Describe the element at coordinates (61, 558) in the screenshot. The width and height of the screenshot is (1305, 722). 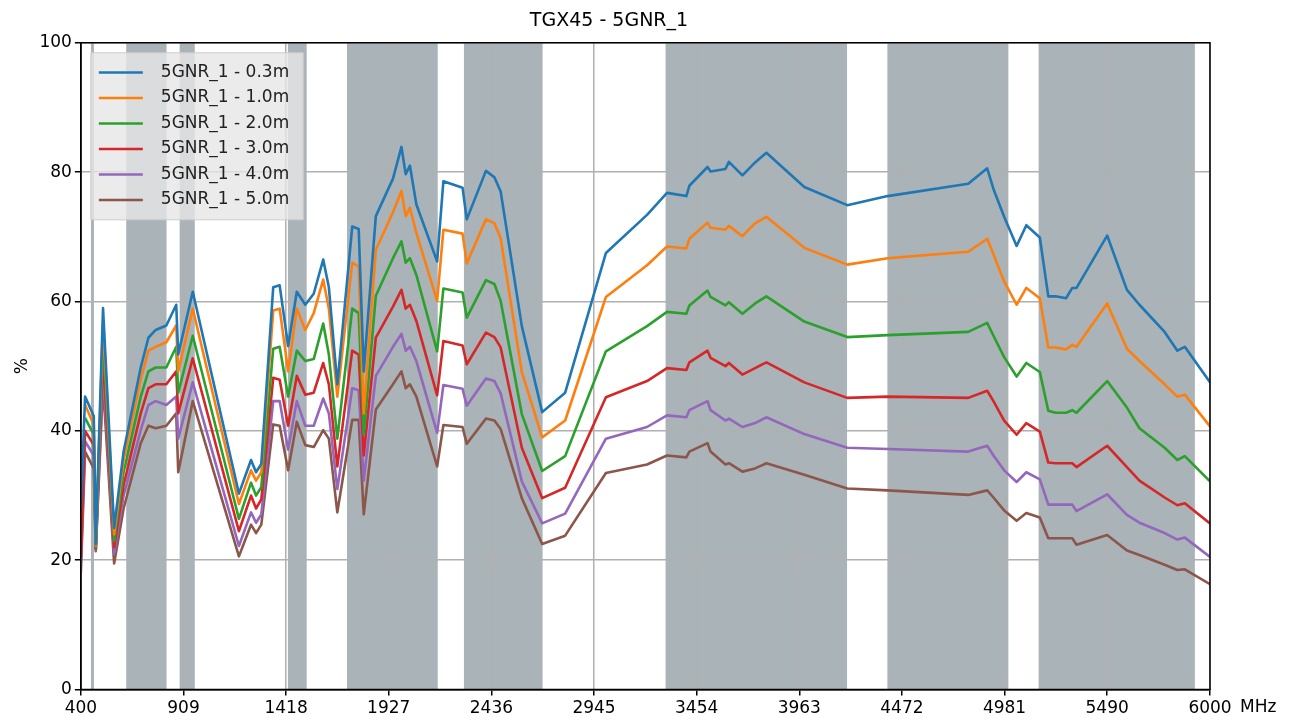
I see `y-tick-label: 20` at that location.